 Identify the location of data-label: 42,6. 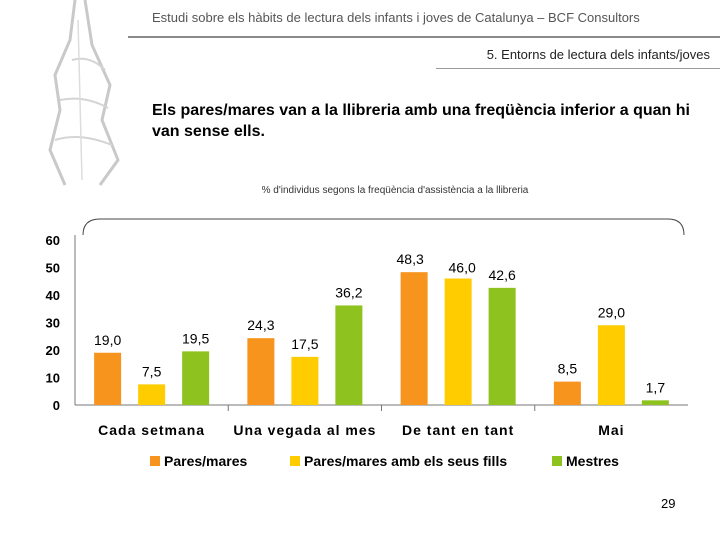
(502, 275).